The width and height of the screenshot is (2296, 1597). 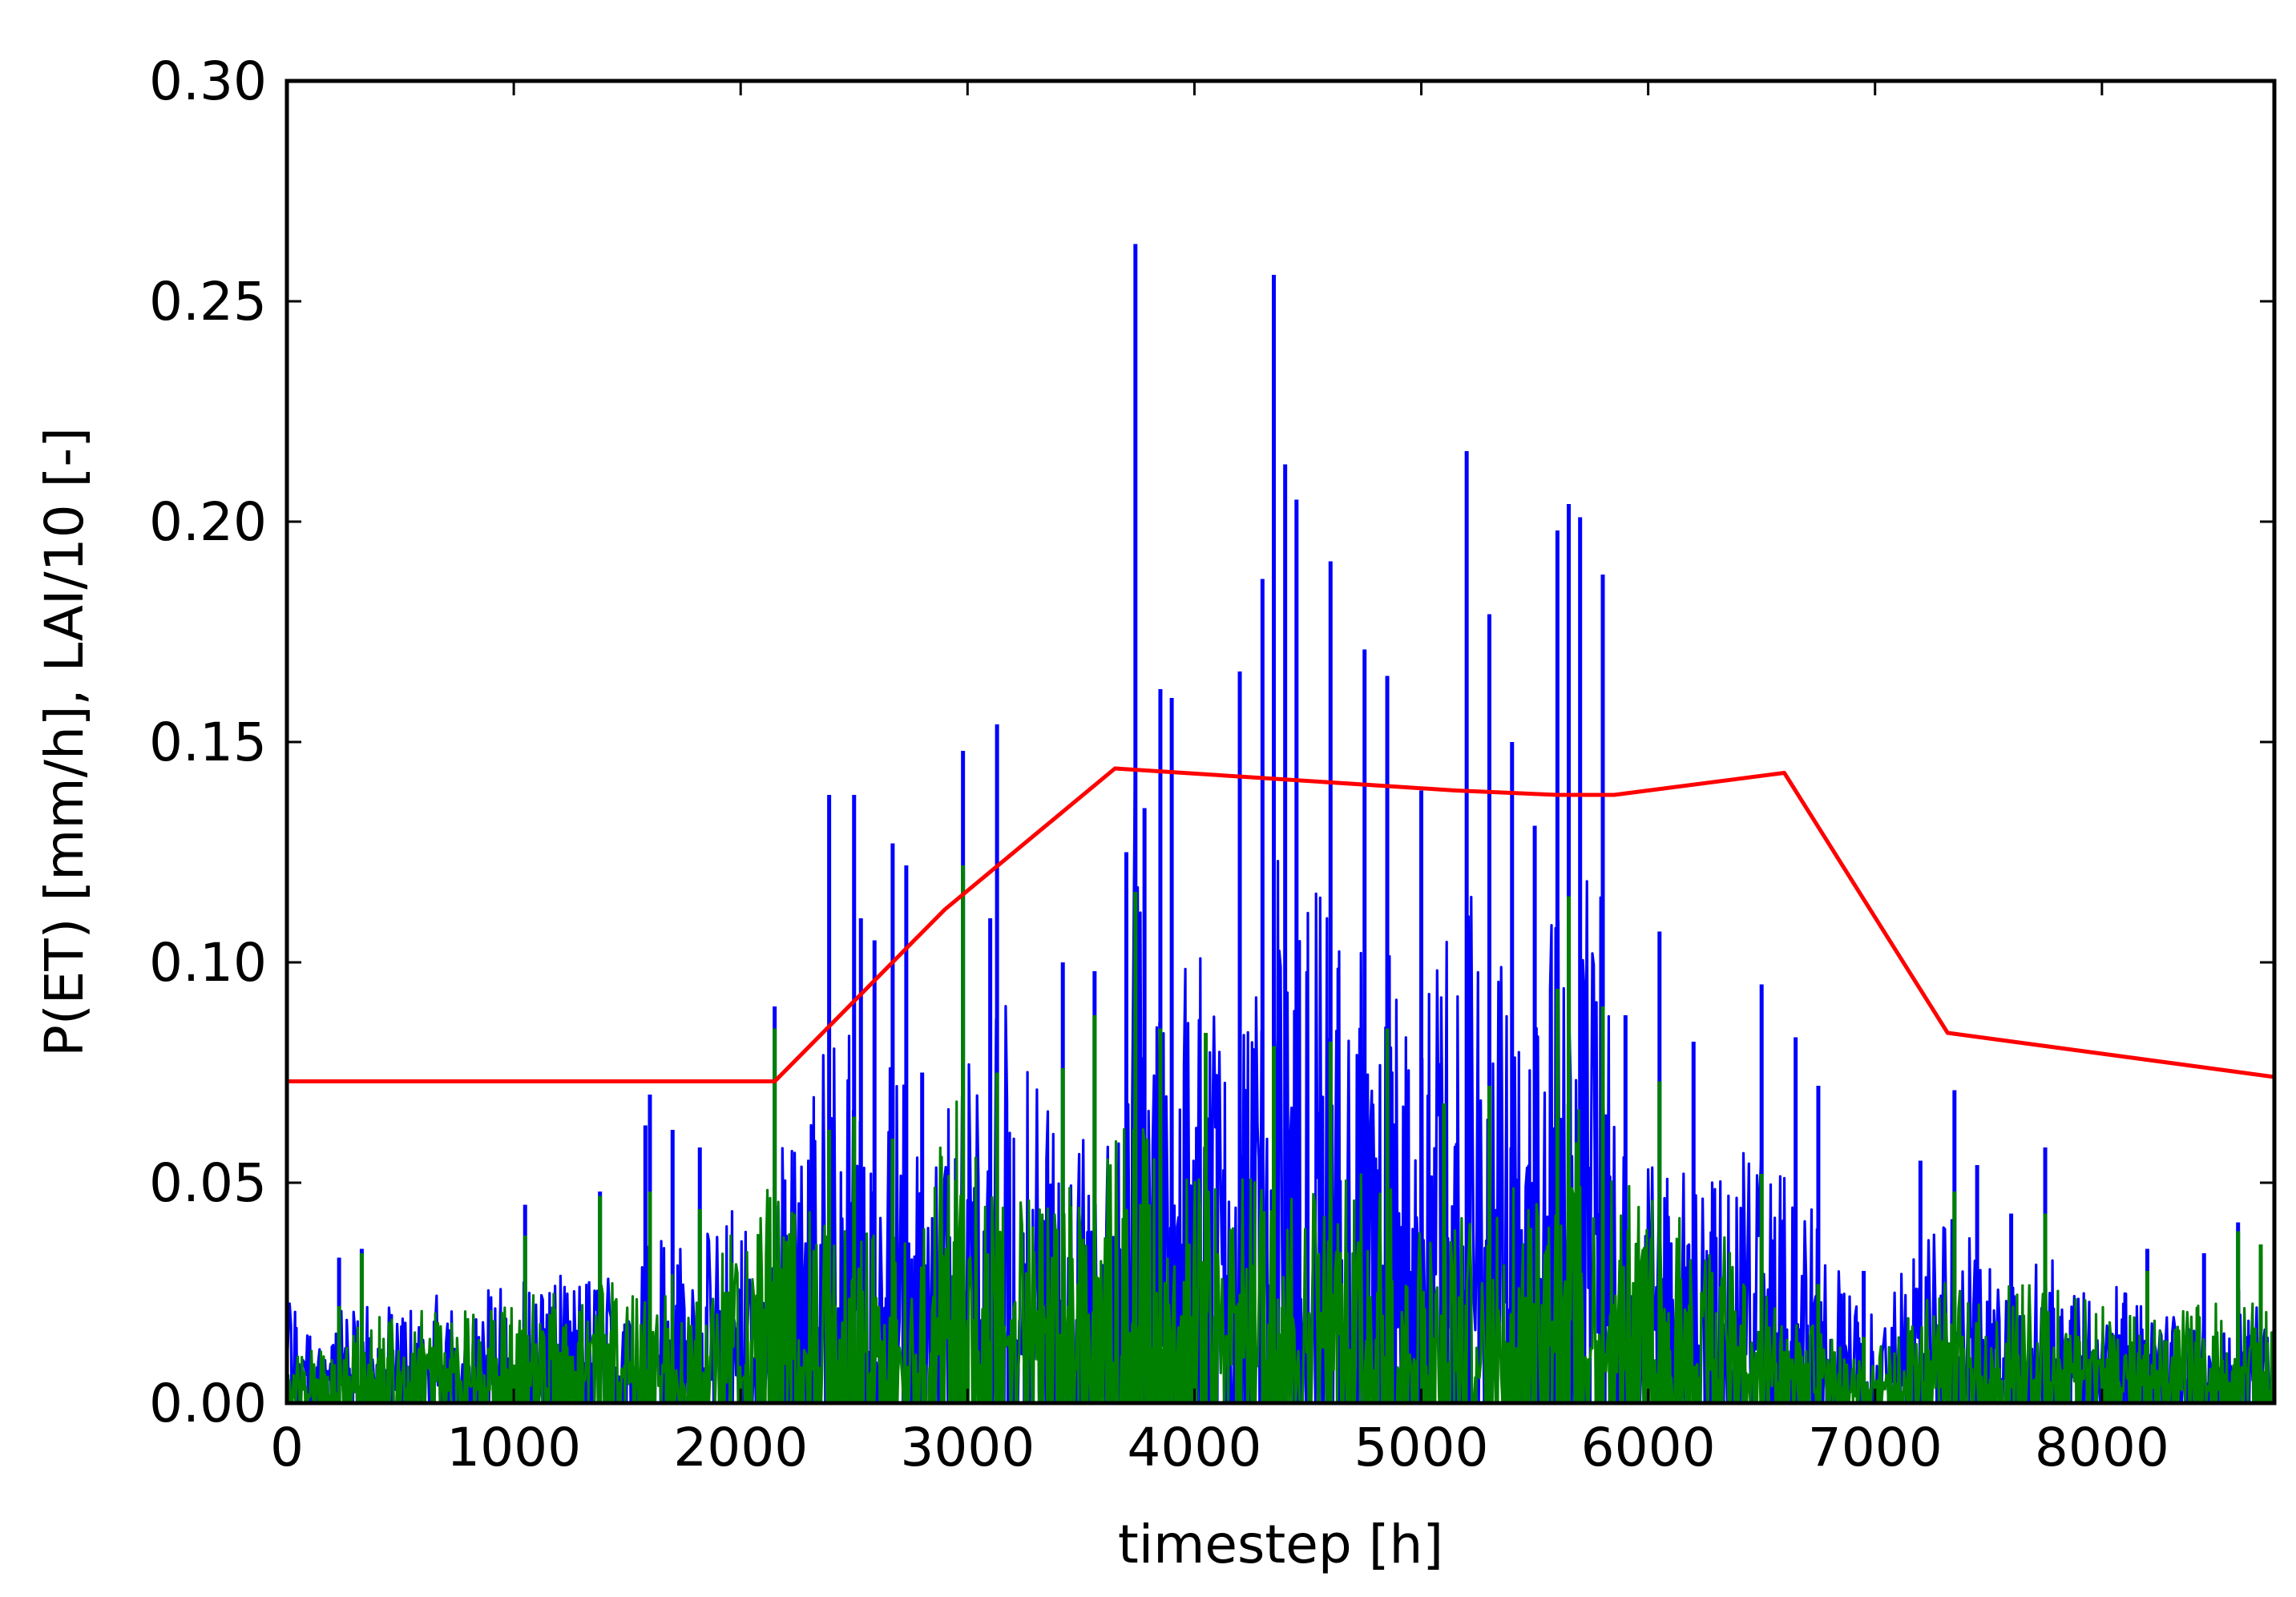 I want to click on x-tick-label: 3000, so click(x=967, y=1448).